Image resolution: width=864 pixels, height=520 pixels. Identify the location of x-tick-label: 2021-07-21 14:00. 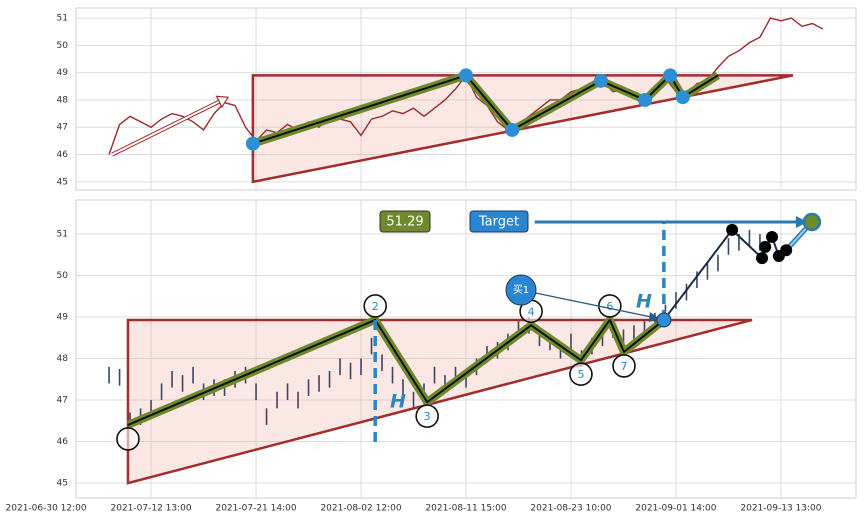
(255, 509).